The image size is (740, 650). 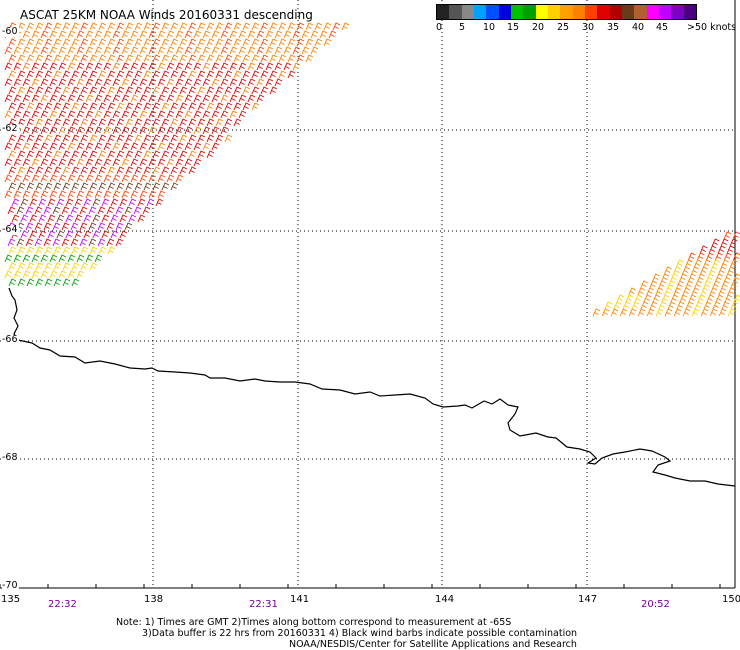 I want to click on legend-label: 30, so click(x=588, y=27).